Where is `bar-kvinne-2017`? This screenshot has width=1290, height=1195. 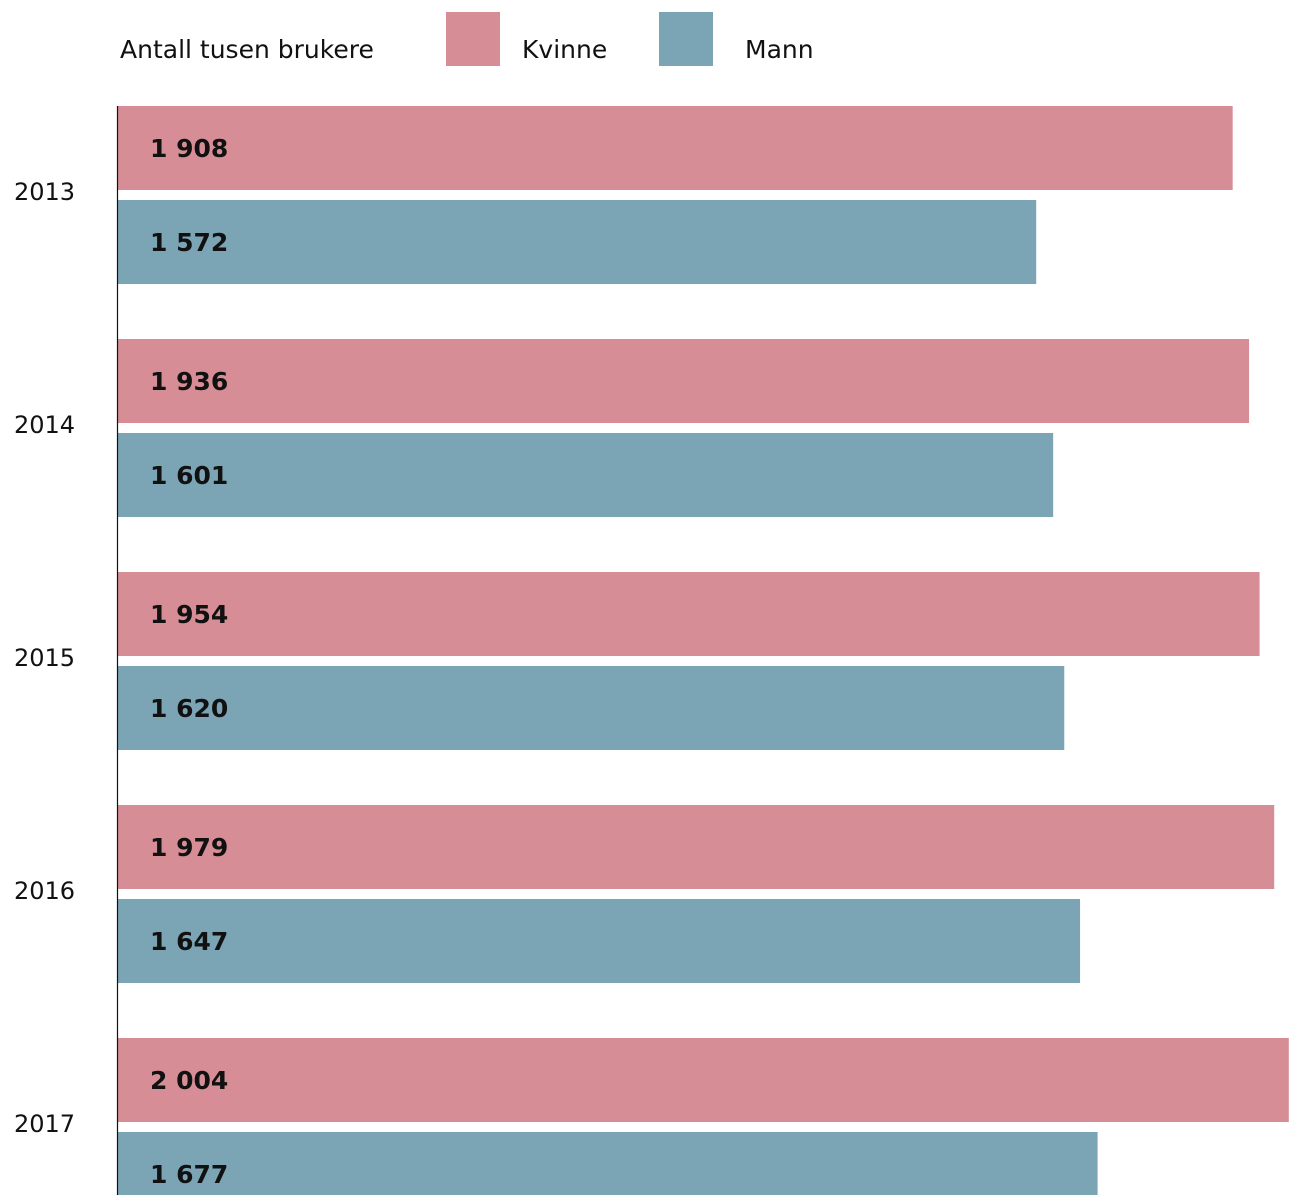
bar-kvinne-2017 is located at coordinates (703, 1080).